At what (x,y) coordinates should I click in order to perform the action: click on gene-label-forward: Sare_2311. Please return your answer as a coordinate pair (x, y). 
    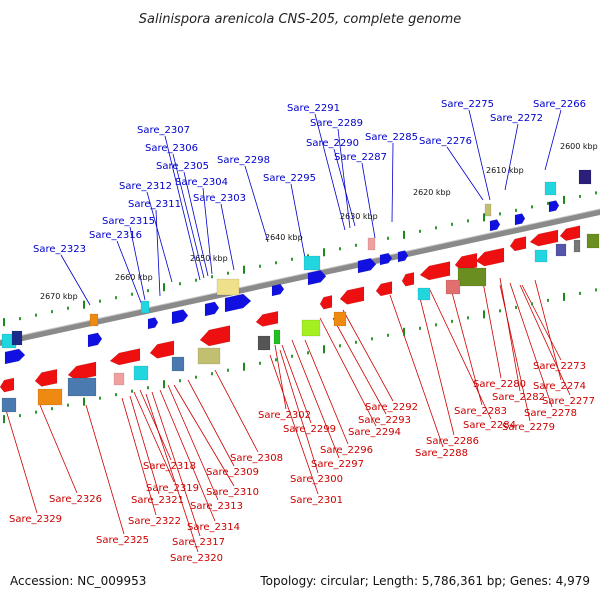
    Looking at the image, I should click on (154, 204).